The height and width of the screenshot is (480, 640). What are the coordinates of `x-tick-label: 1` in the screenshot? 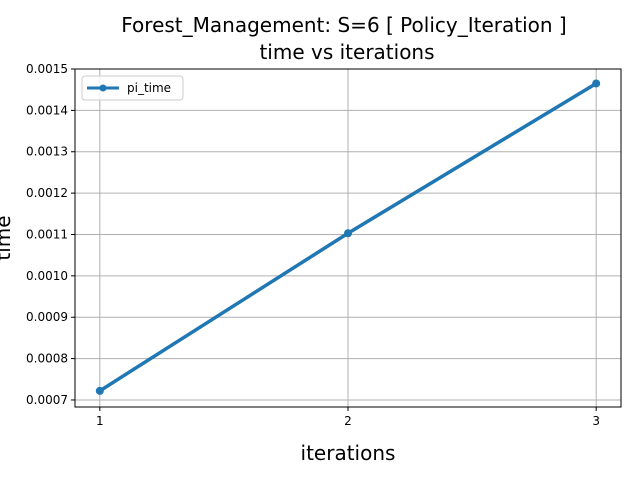 It's located at (100, 421).